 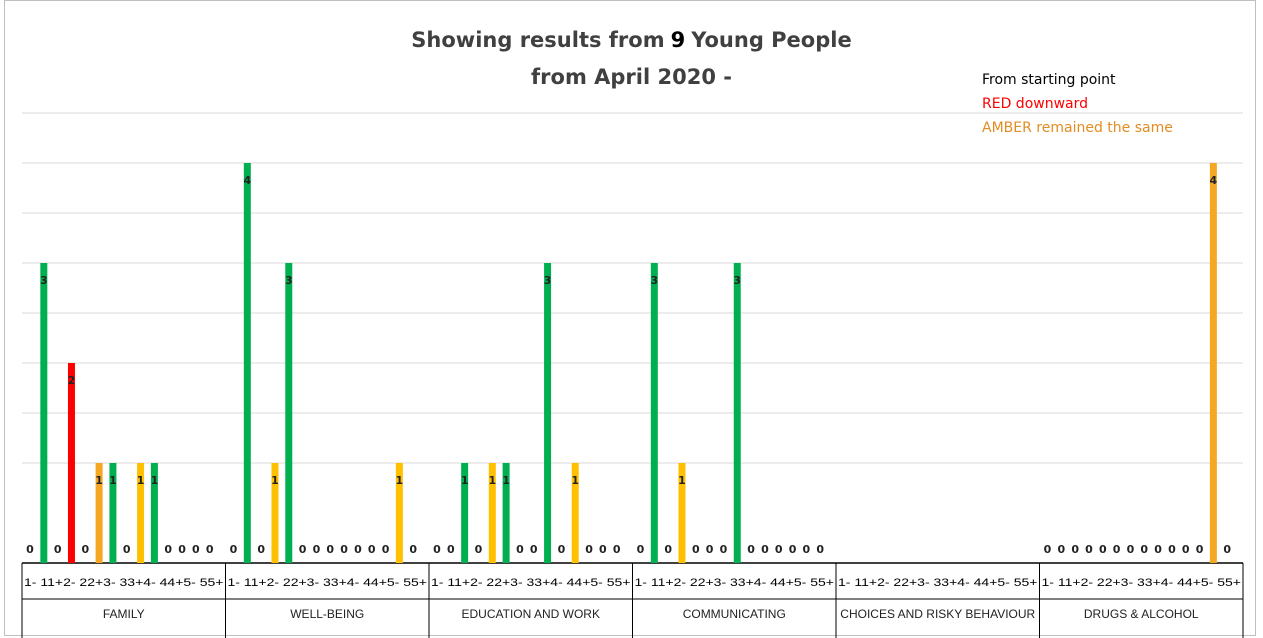 What do you see at coordinates (1077, 128) in the screenshot?
I see `legend-amber-same: AMBER remained the same` at bounding box center [1077, 128].